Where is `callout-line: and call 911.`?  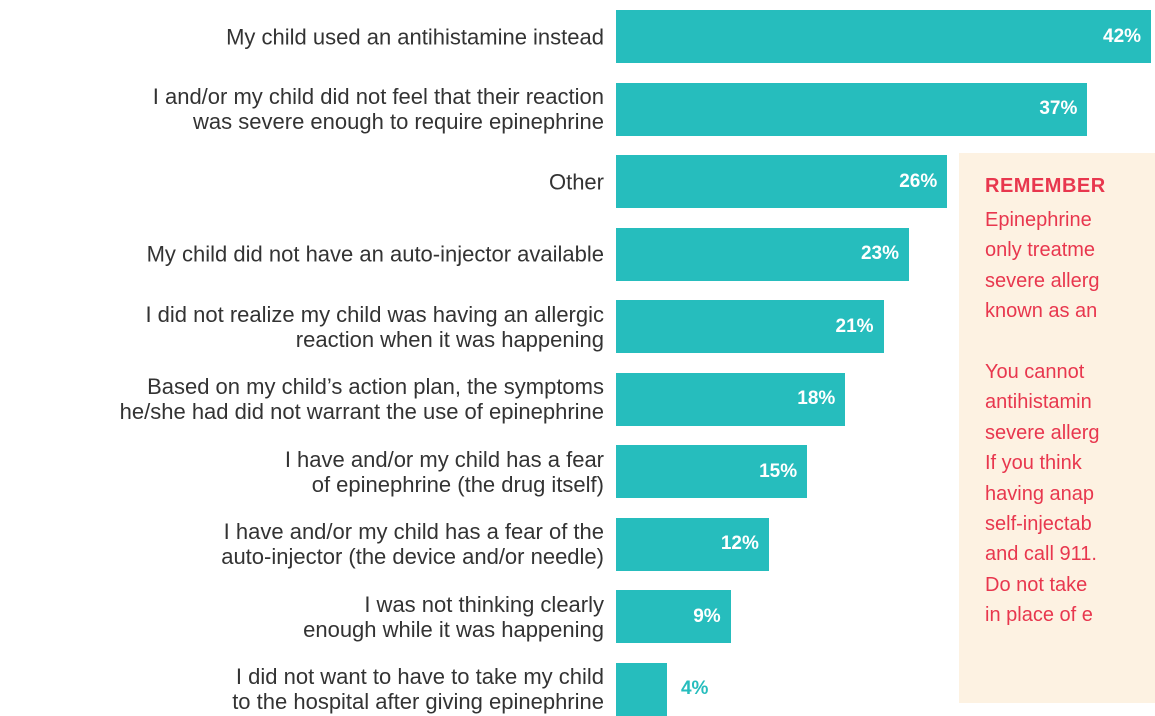 callout-line: and call 911. is located at coordinates (1041, 554).